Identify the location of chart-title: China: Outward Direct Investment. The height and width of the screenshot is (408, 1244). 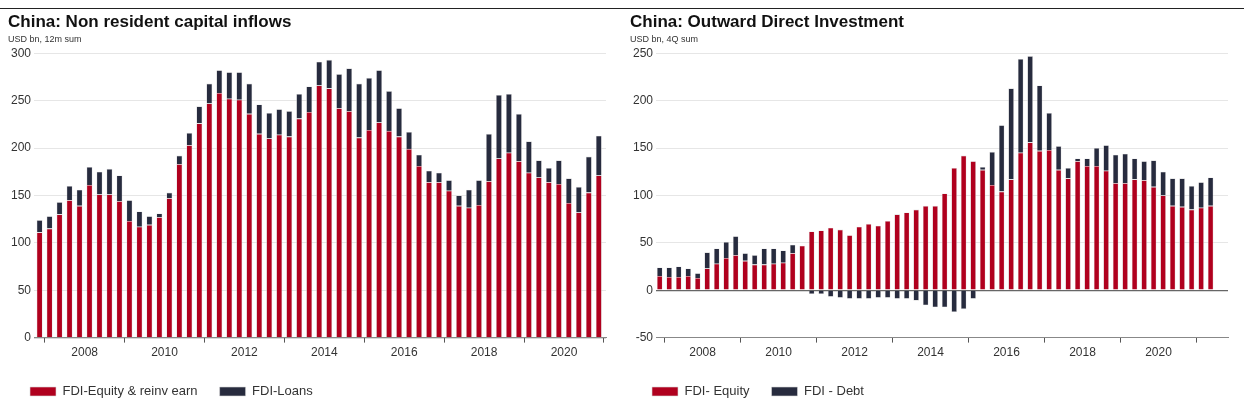
(767, 21).